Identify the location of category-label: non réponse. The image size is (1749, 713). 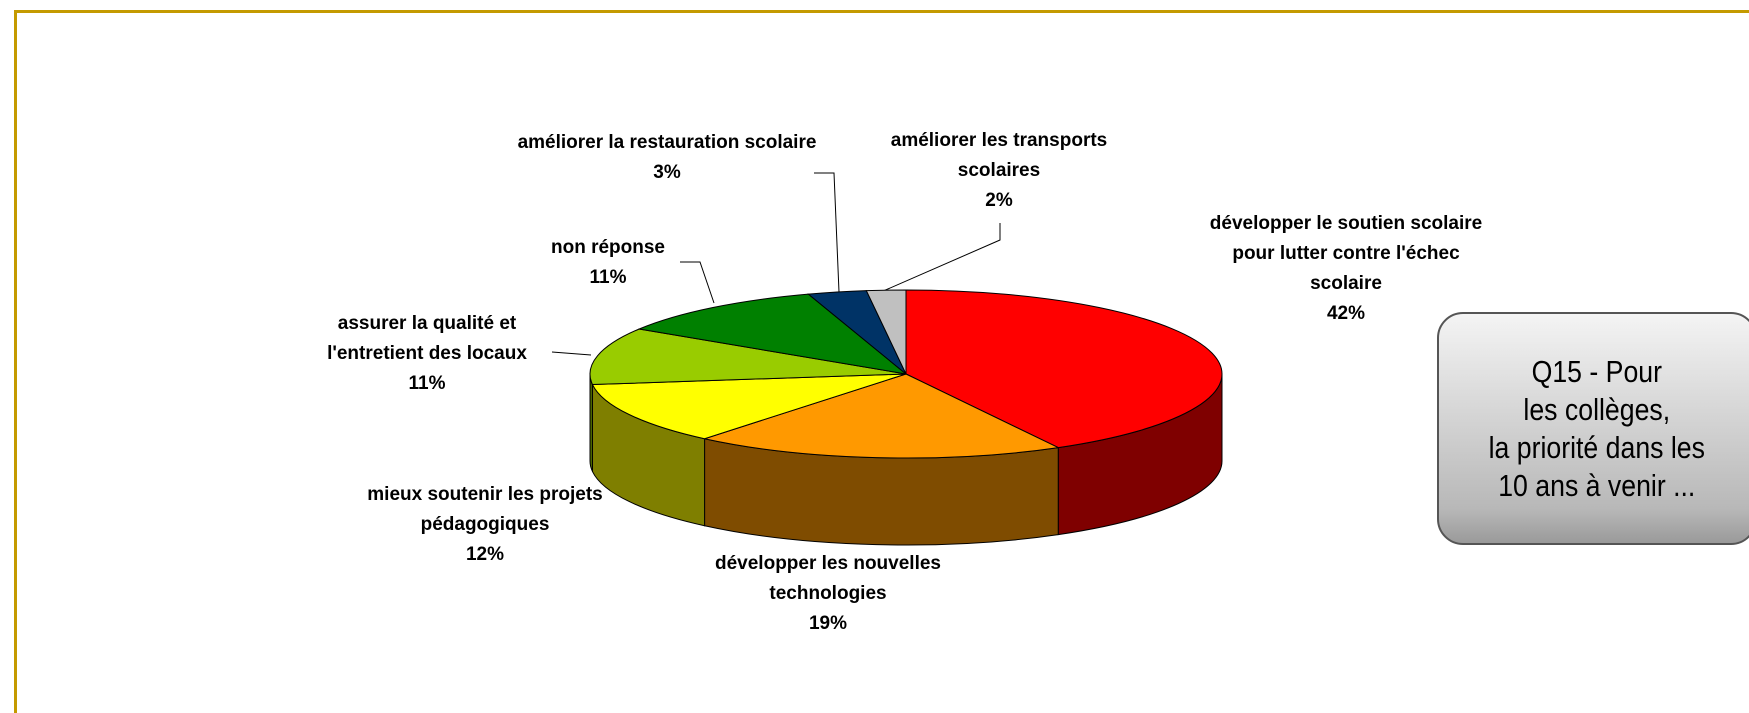
(607, 247).